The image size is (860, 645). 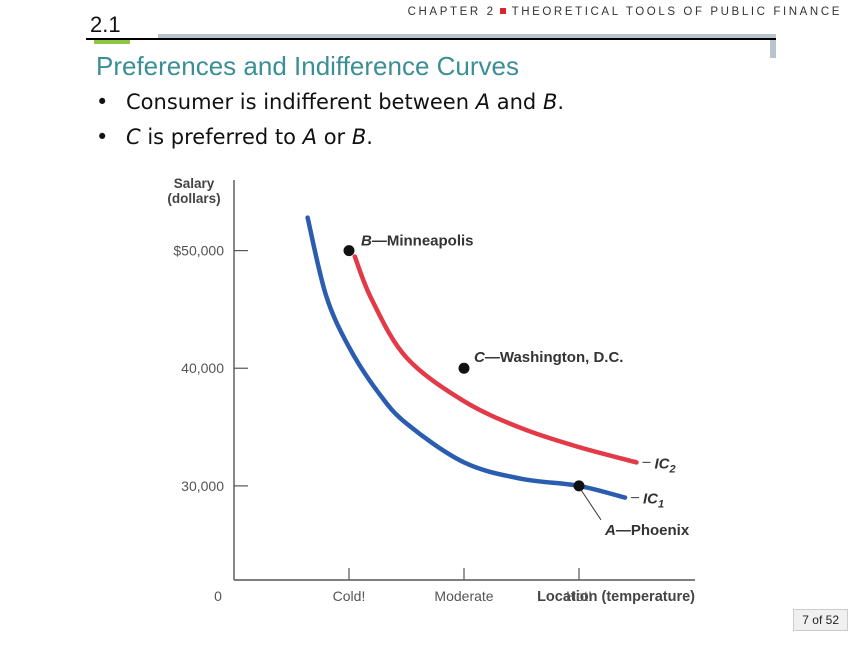 What do you see at coordinates (112, 42) in the screenshot?
I see `section-accent` at bounding box center [112, 42].